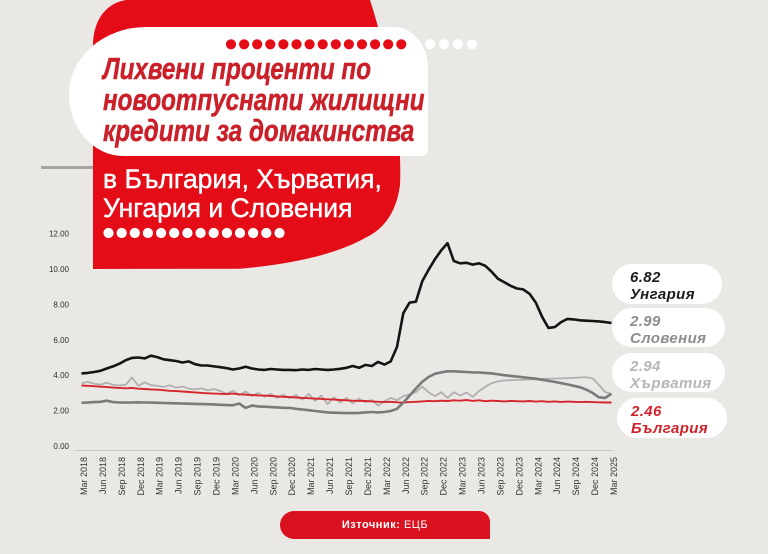 Image resolution: width=768 pixels, height=554 pixels. What do you see at coordinates (311, 476) in the screenshot?
I see `svg-text: Mar 2021` at bounding box center [311, 476].